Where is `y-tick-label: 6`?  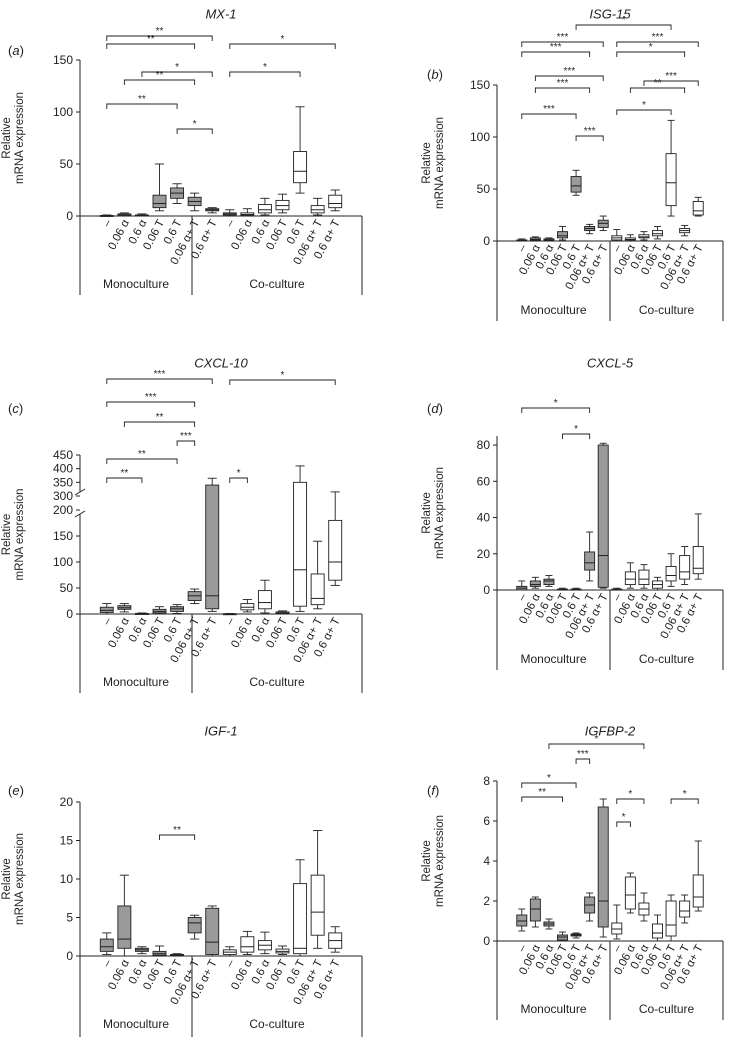 y-tick-label: 6 is located at coordinates (486, 821).